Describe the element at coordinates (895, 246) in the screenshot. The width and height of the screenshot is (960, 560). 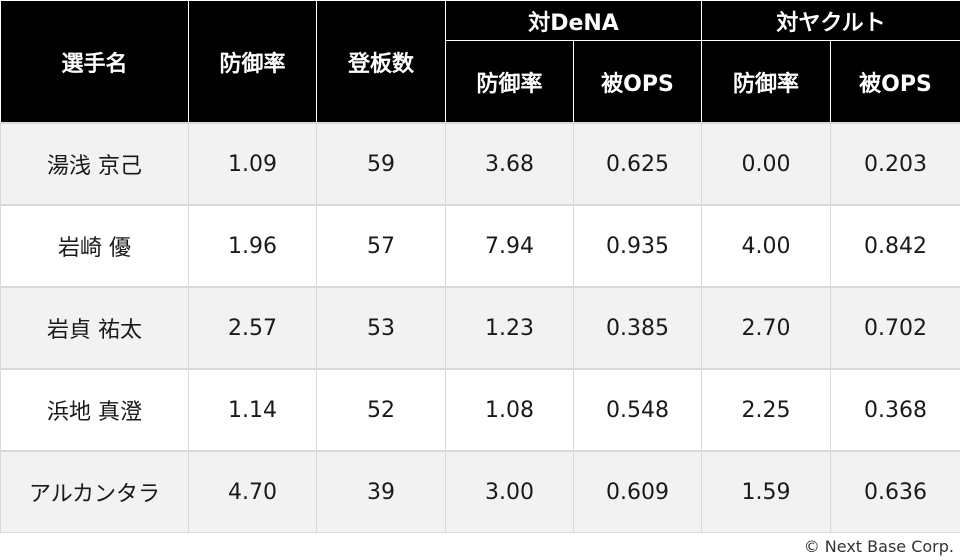
I see `cell-yakult-ops: 0.842` at that location.